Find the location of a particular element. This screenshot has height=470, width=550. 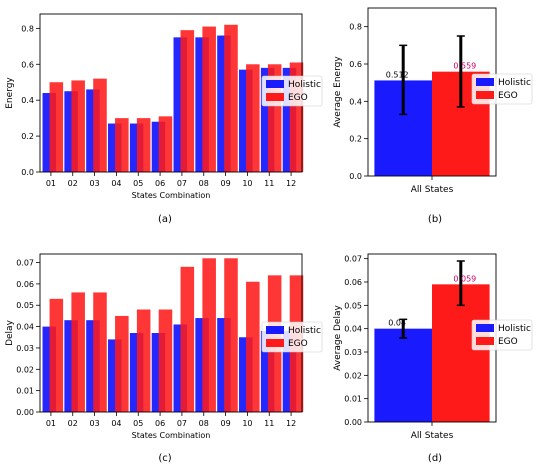

y-axis-label: Average Delay is located at coordinates (338, 338).